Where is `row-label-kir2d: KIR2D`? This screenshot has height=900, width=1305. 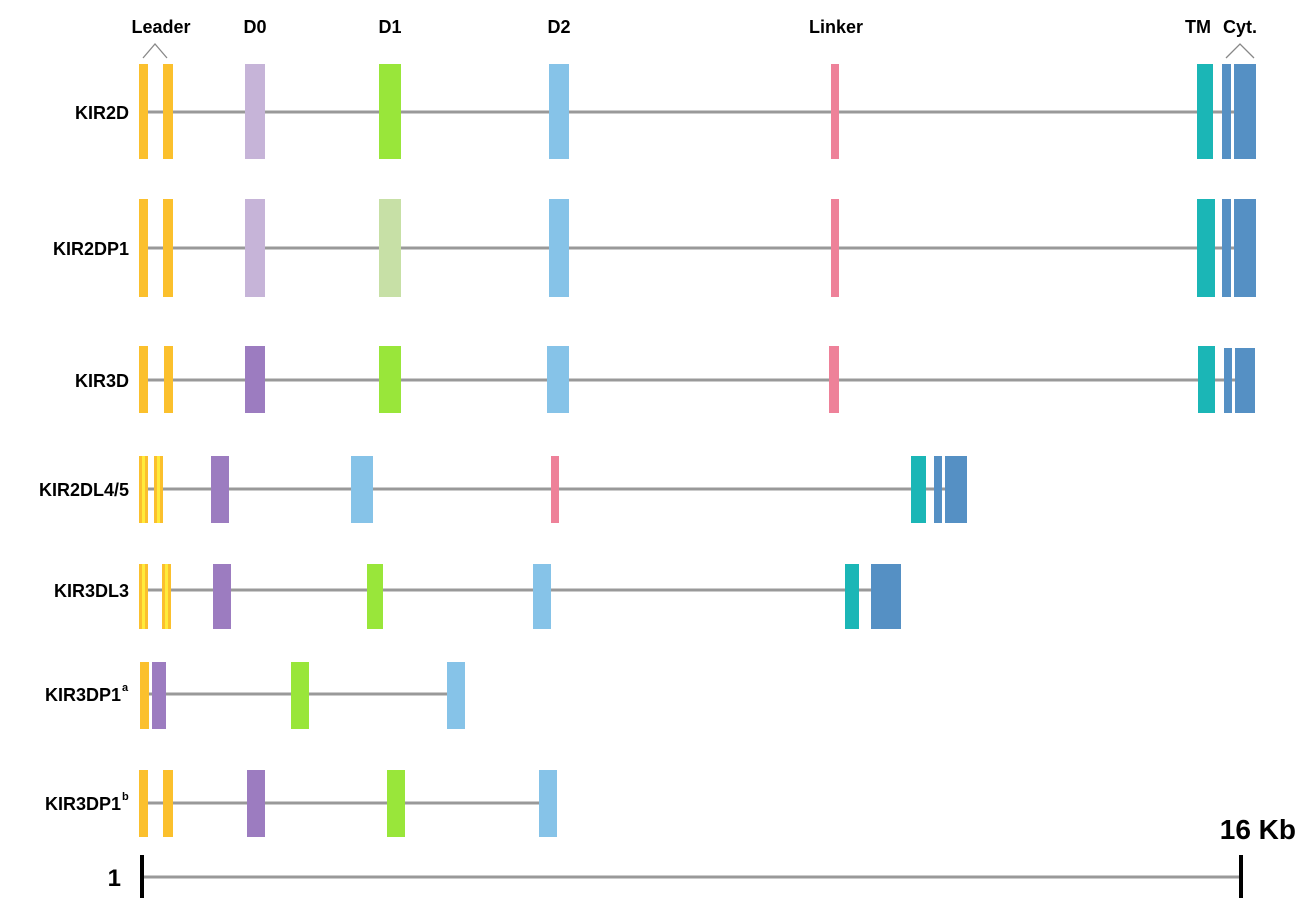 row-label-kir2d: KIR2D is located at coordinates (102, 113).